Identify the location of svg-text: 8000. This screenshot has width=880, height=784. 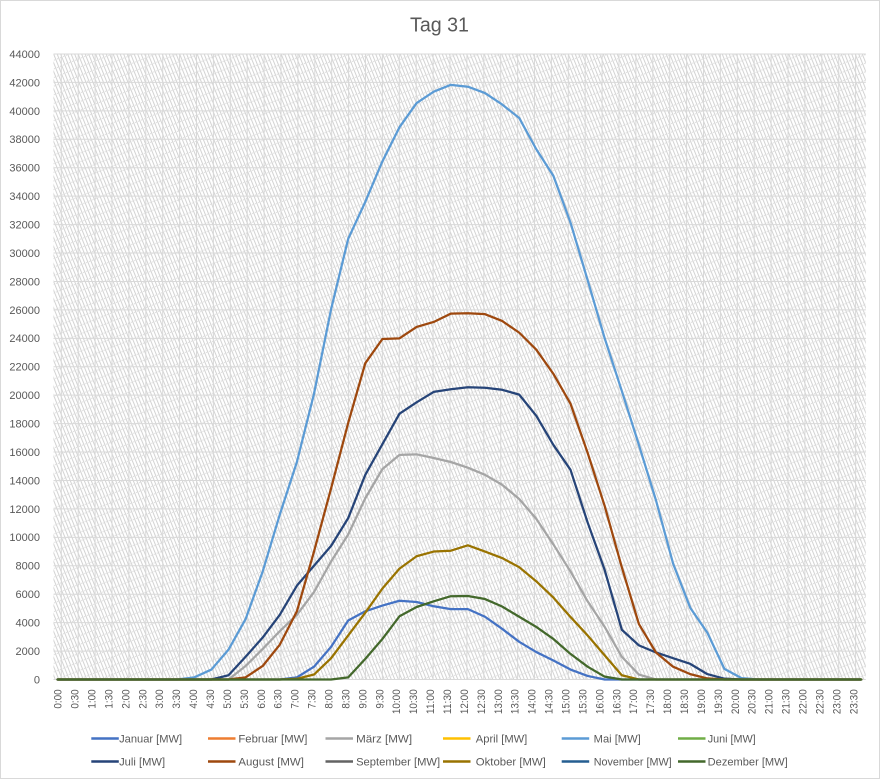
(28, 567).